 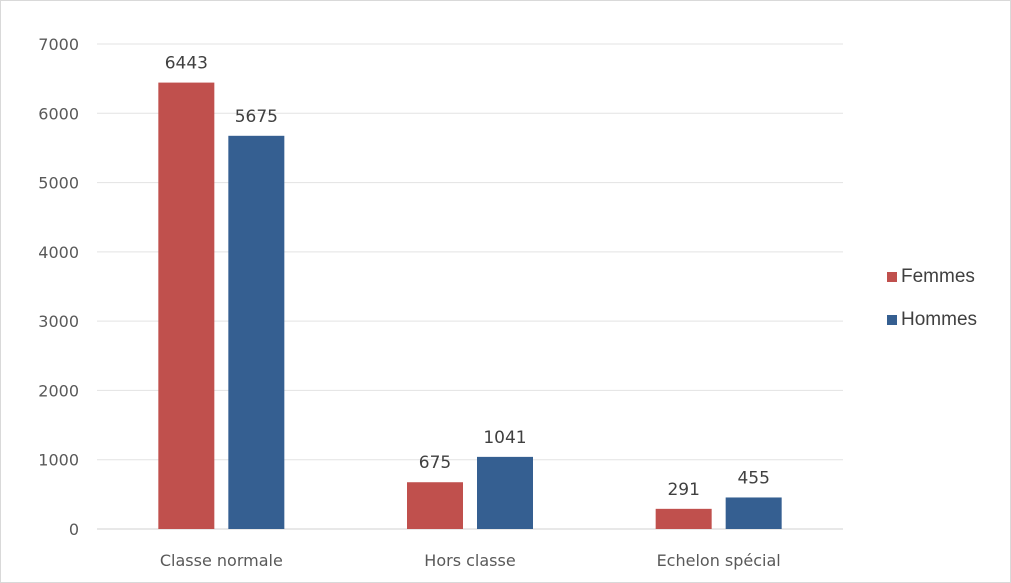 What do you see at coordinates (892, 277) in the screenshot?
I see `legend-swatch-femmes` at bounding box center [892, 277].